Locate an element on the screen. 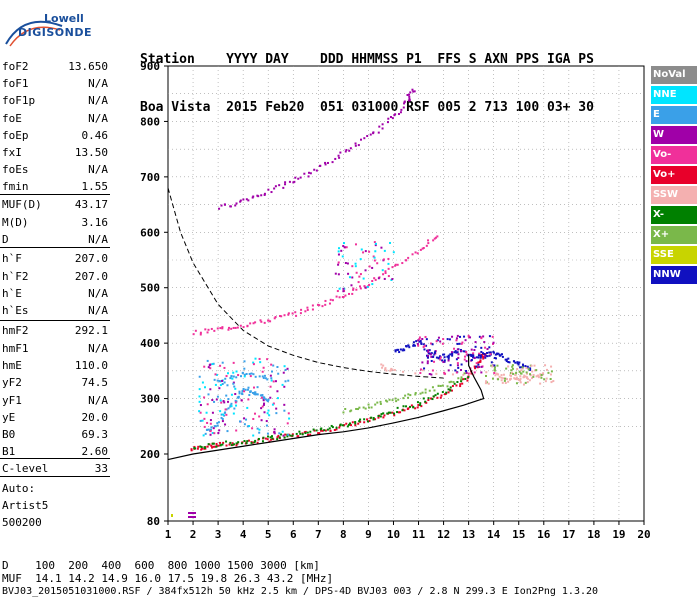 Image resolution: width=700 pixels, height=600 pixels. param-name: foF1p is located at coordinates (19, 100).